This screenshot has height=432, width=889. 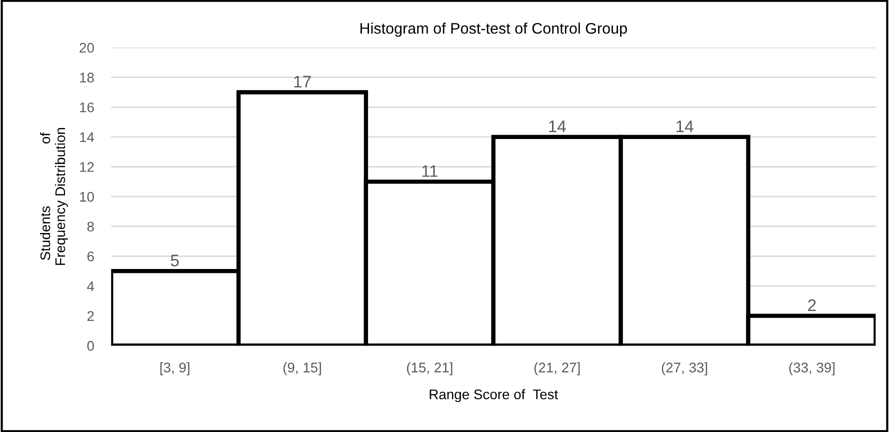 I want to click on y-tick-label: 0, so click(x=90, y=345).